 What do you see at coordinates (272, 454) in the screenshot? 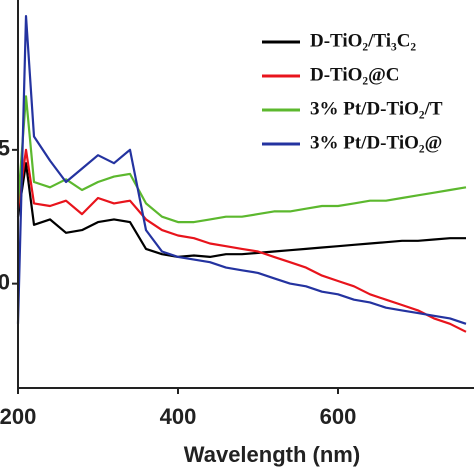
I see `x-axis-title: Wavelength (nm)` at bounding box center [272, 454].